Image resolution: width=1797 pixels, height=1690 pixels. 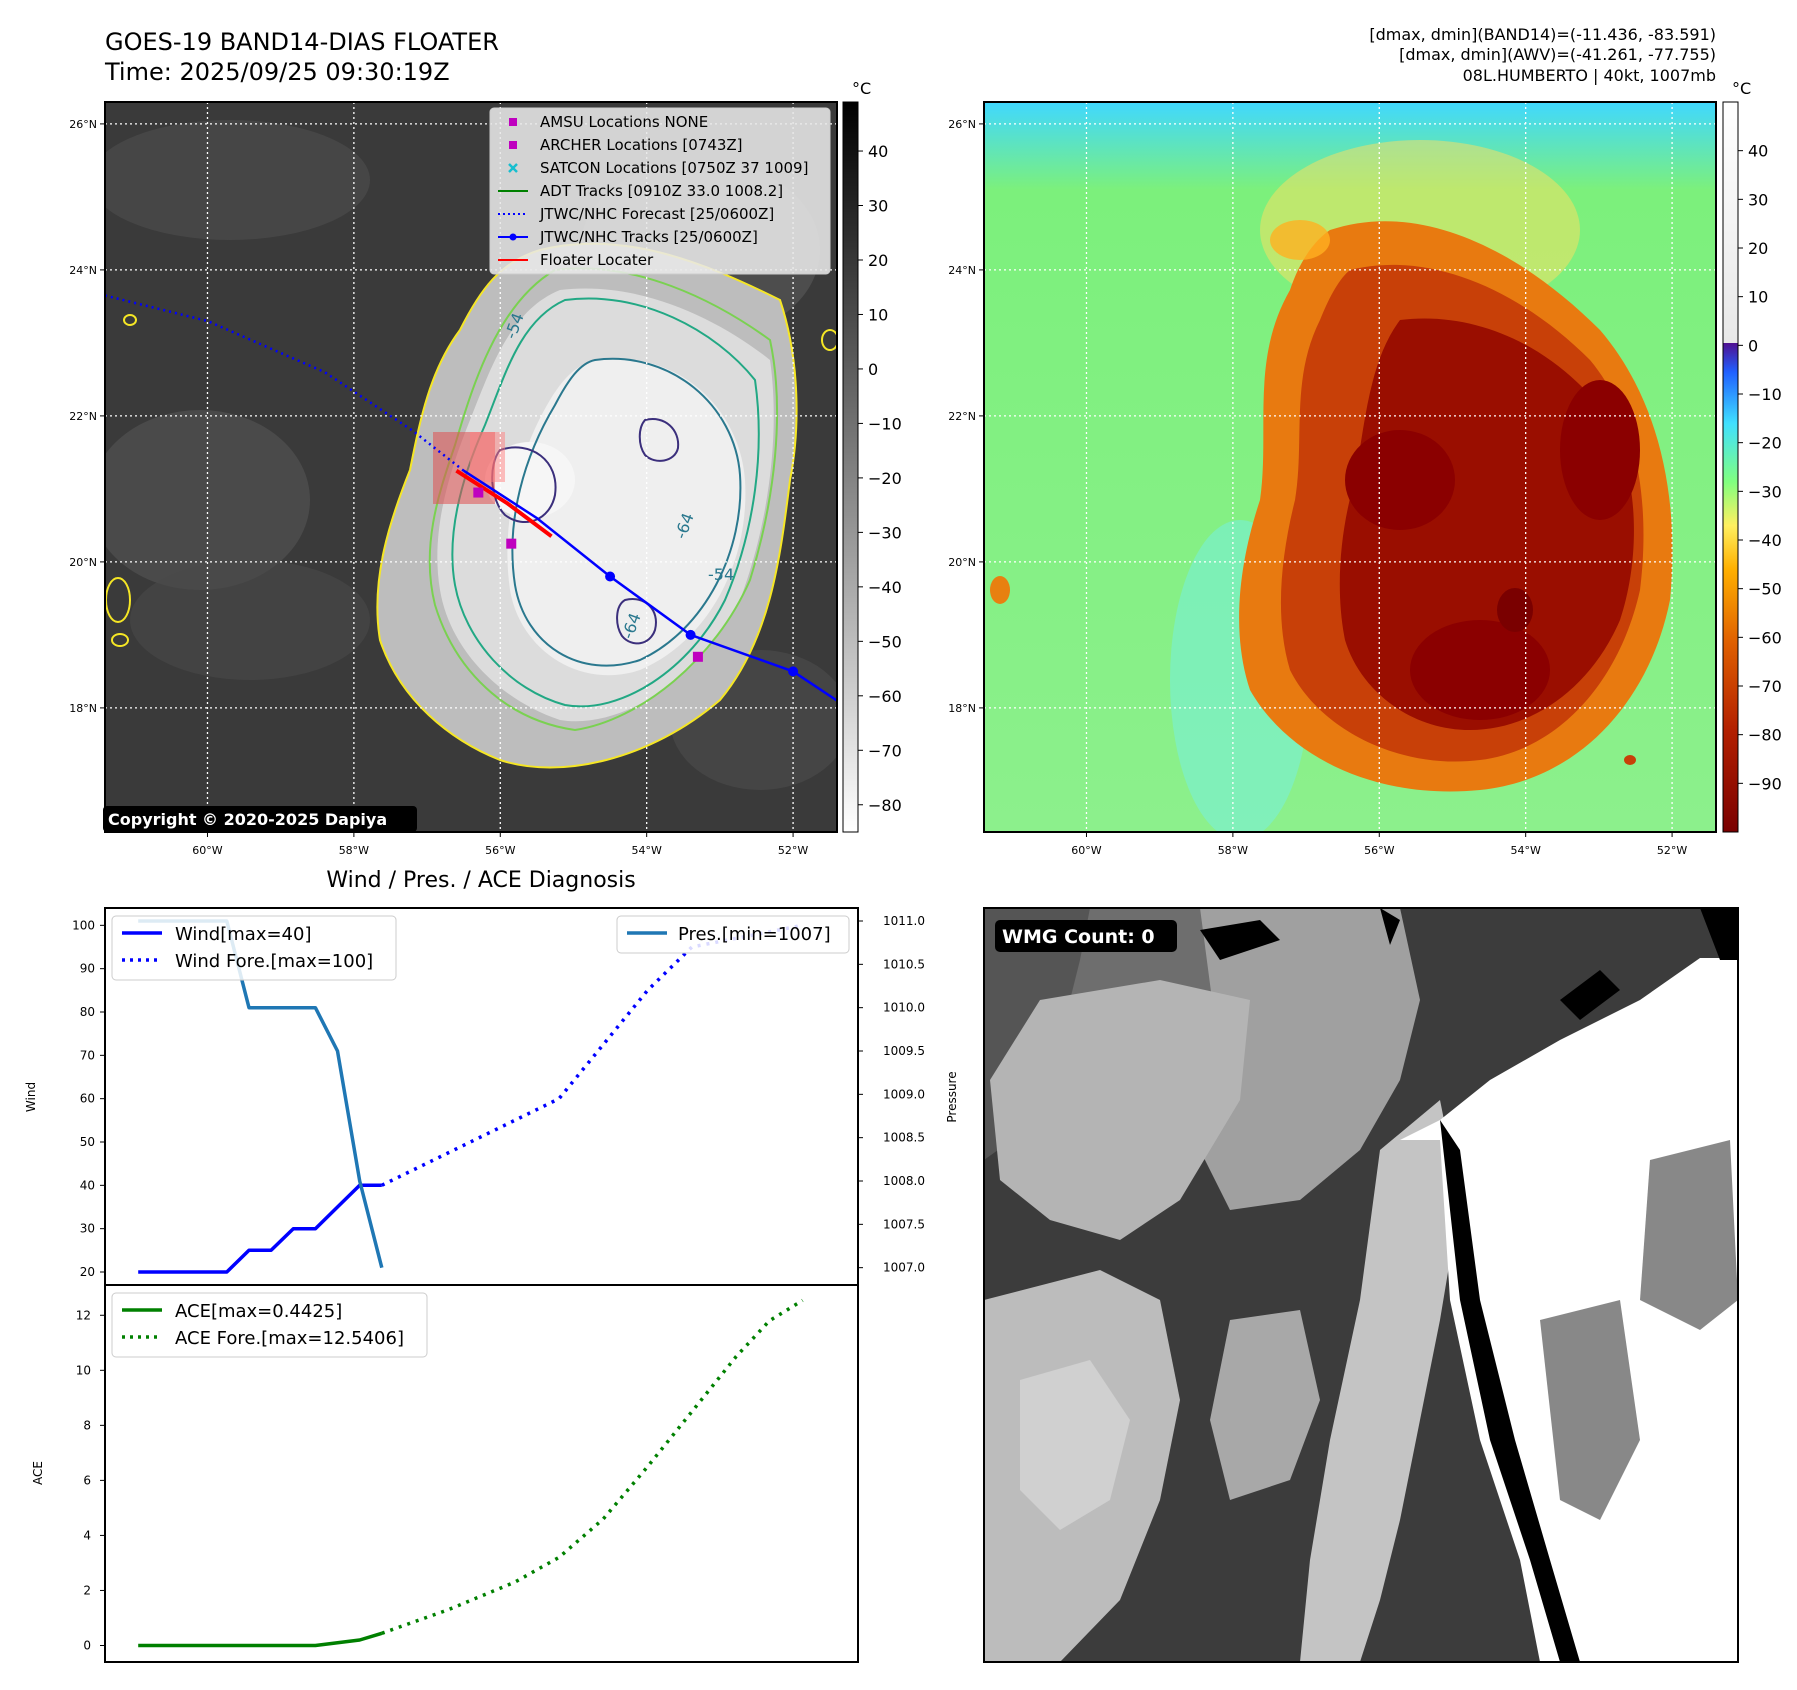 What do you see at coordinates (1542, 34) in the screenshot?
I see `band14-range: [dmax, dmin](BAND14)=(-11.436, -83.591)` at bounding box center [1542, 34].